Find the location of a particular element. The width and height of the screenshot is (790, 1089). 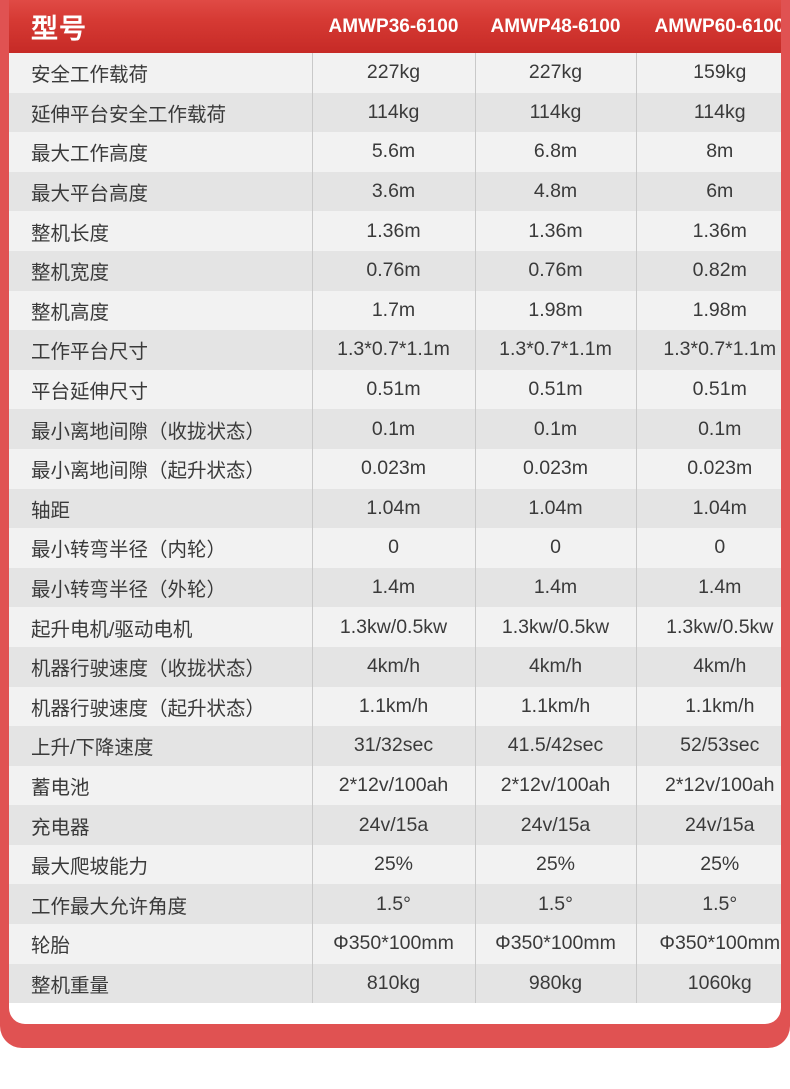

row-label: 最大爬坡能力 is located at coordinates (160, 864).